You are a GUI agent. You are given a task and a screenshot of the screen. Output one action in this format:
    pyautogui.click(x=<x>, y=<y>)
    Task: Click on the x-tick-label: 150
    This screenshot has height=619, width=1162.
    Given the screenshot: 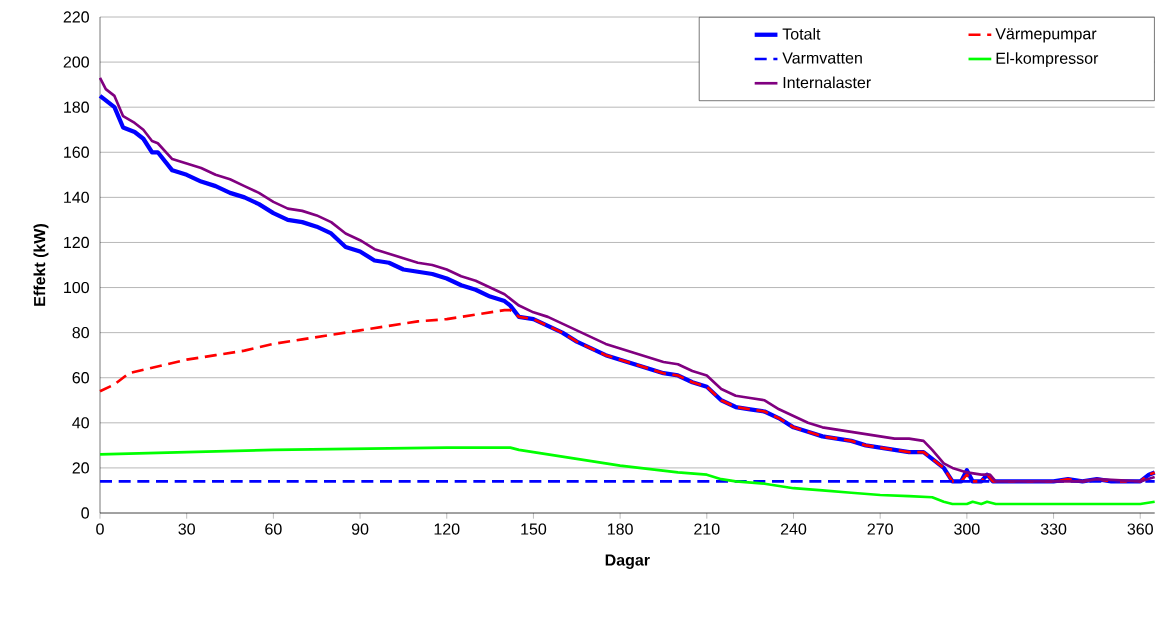 What is the action you would take?
    pyautogui.click(x=534, y=529)
    